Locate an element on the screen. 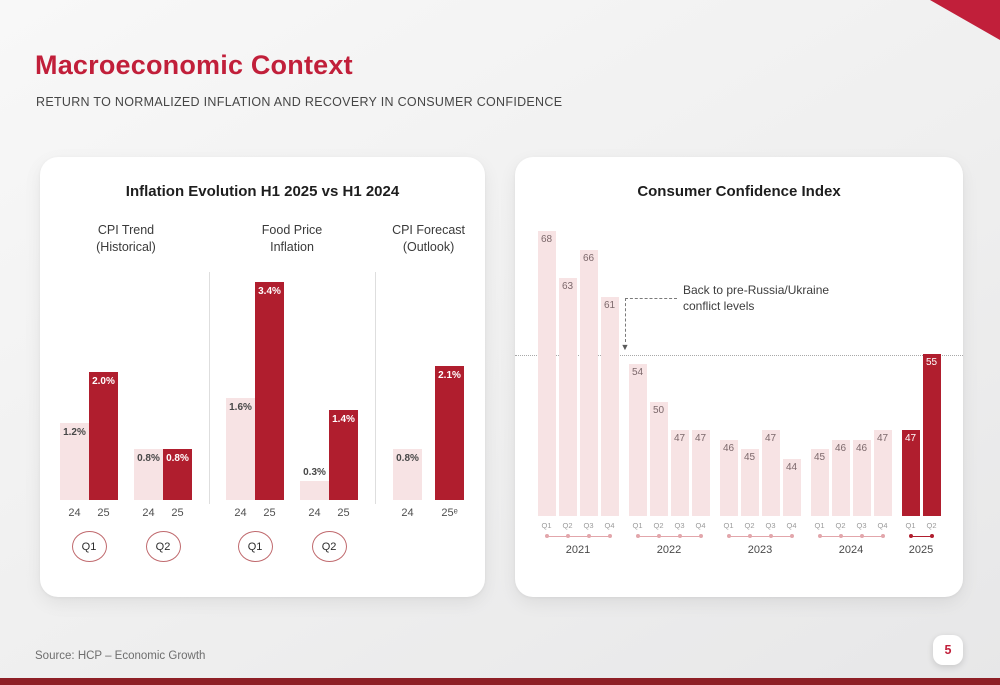 This screenshot has width=1000, height=685. bar-plot: 1.6% 3.4% 0.3% 1.4% is located at coordinates (292, 386).